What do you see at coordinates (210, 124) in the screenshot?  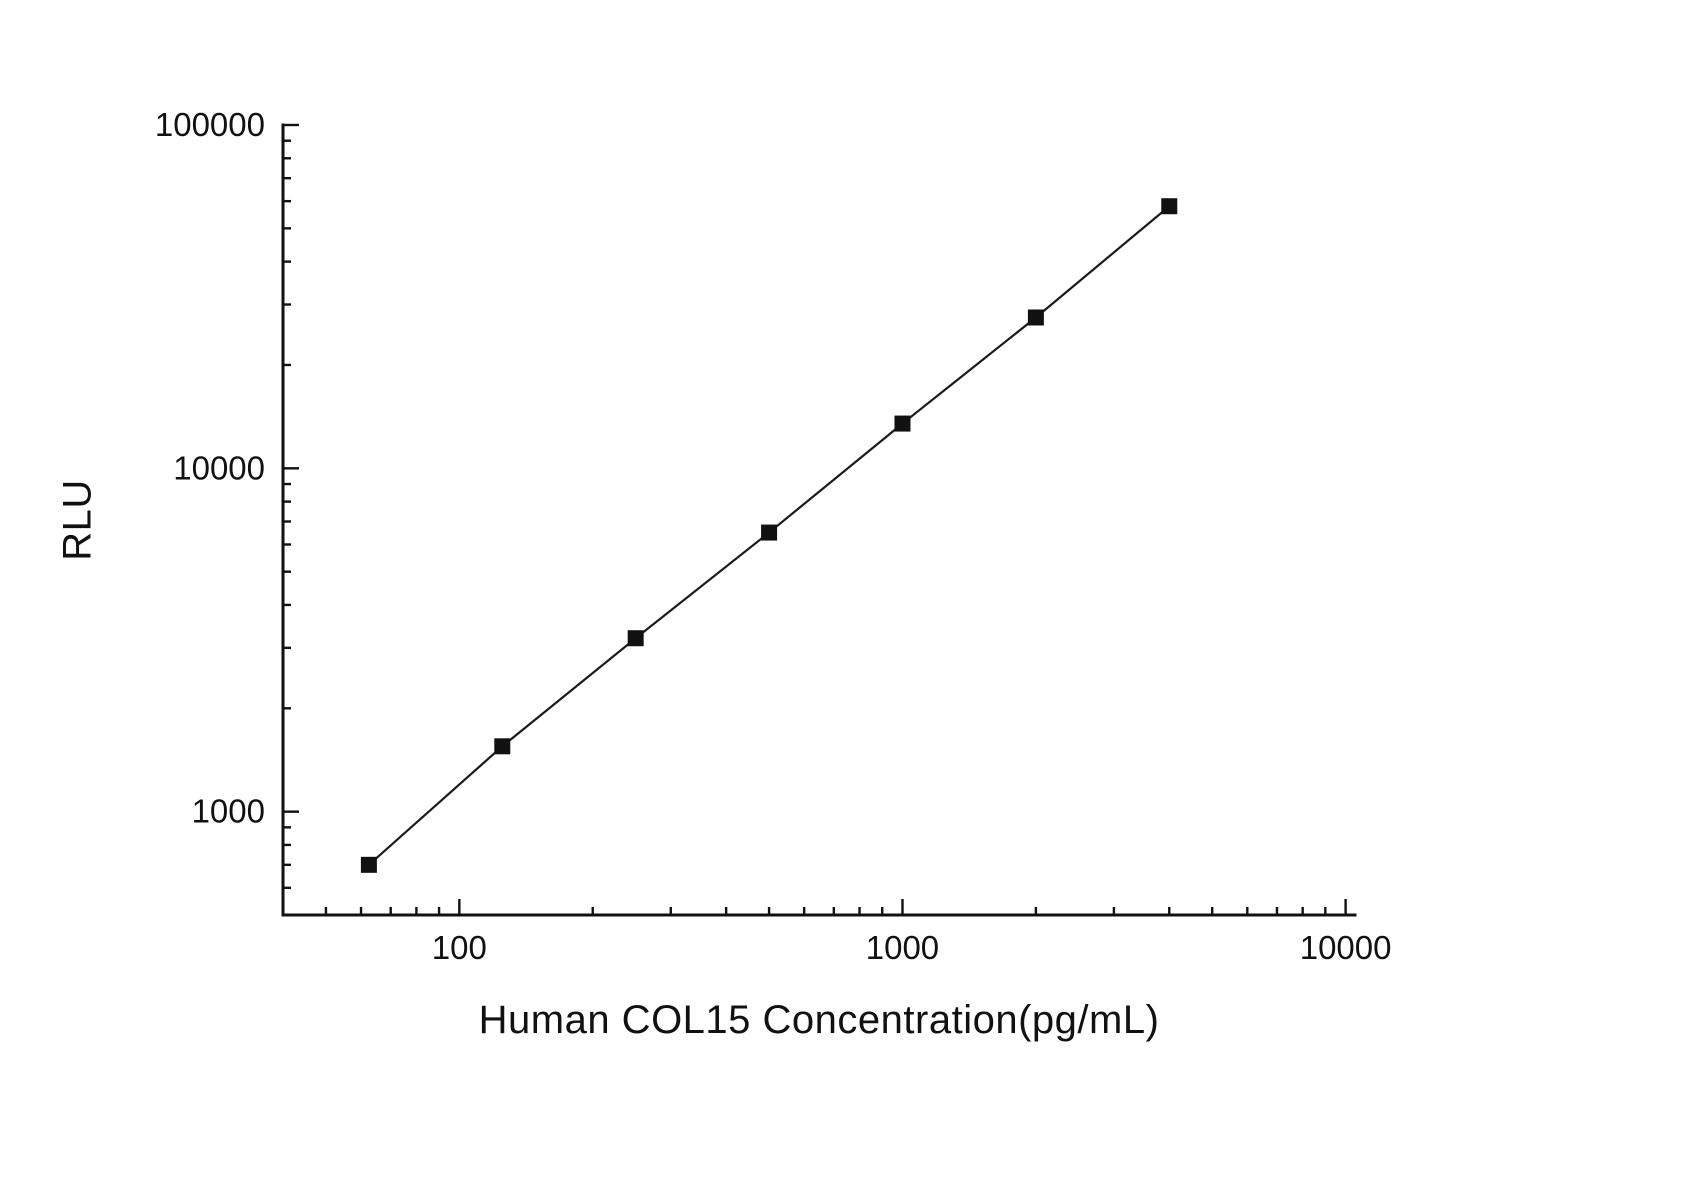 I see `y-tick-label: 100000` at bounding box center [210, 124].